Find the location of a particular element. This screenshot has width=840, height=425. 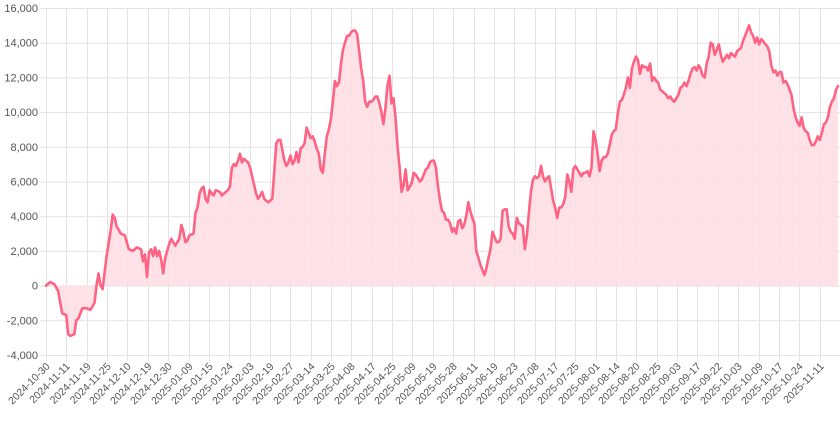

y-tick-label: 4,000 is located at coordinates (24, 217).